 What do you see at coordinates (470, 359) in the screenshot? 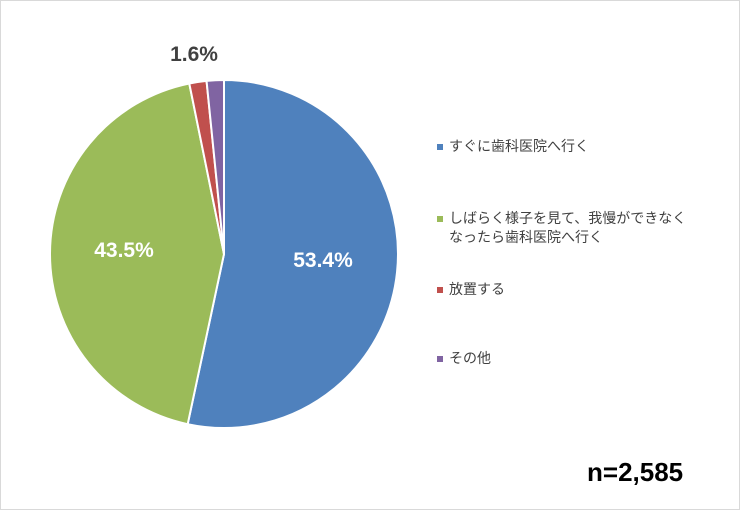
I see `legend-label: その他` at bounding box center [470, 359].